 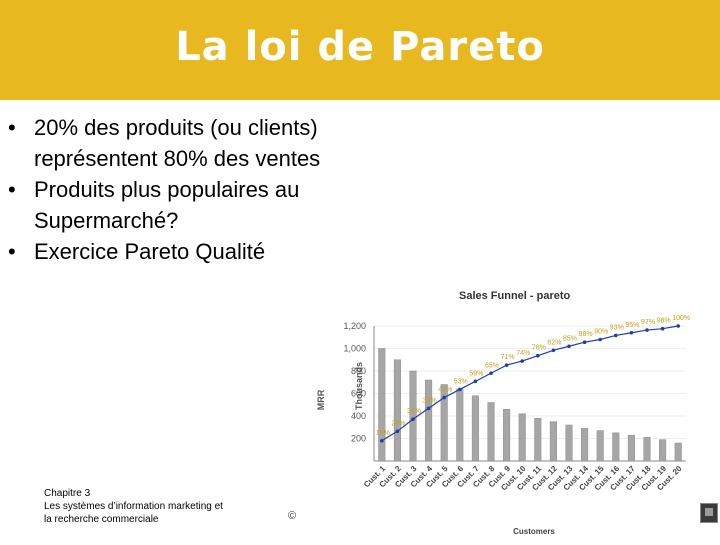 What do you see at coordinates (709, 513) in the screenshot?
I see `navigation-icon` at bounding box center [709, 513].